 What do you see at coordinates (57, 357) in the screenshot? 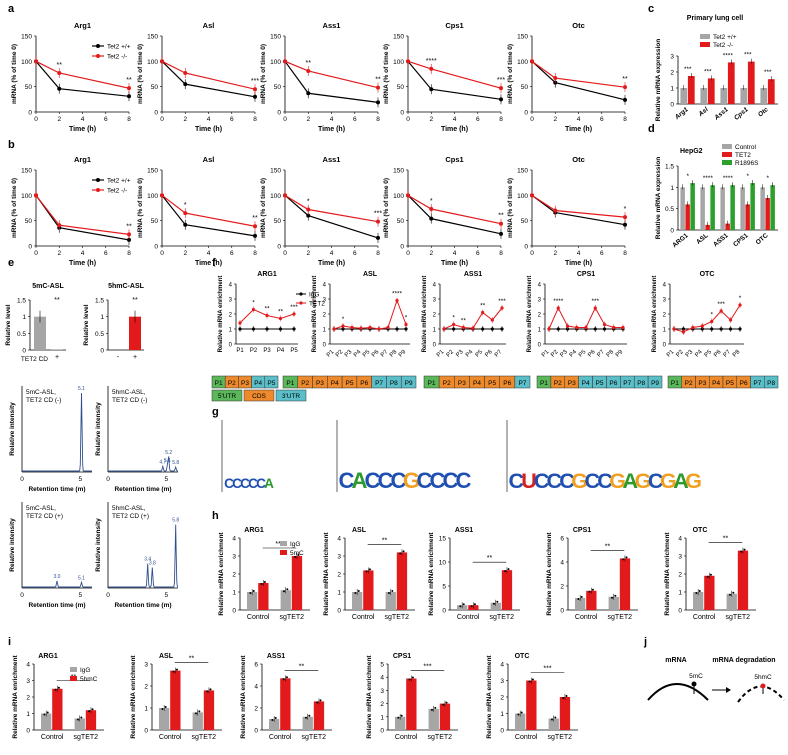
I see `x-tick-label: +` at bounding box center [57, 357].